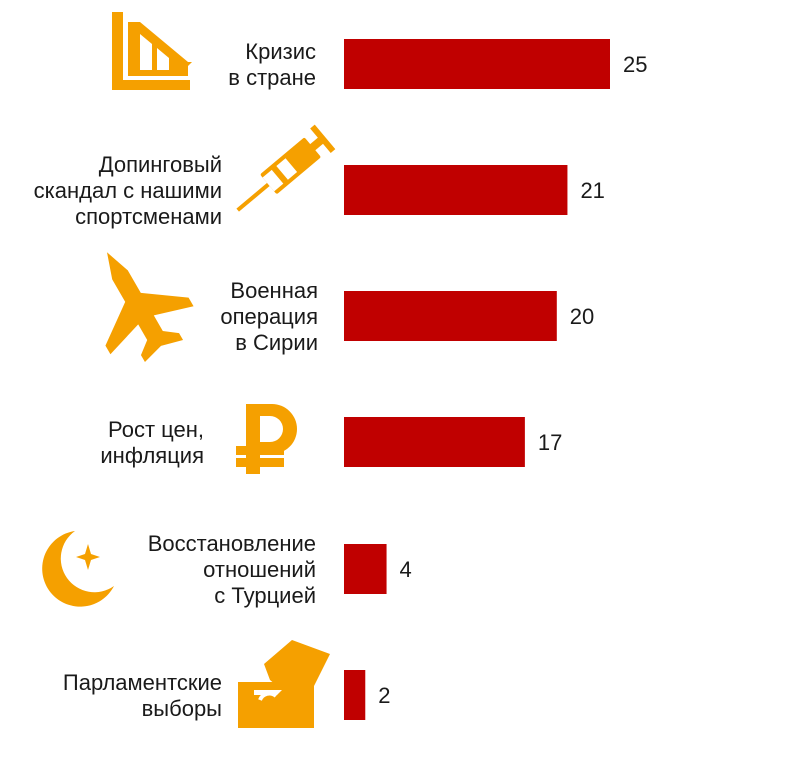 The image size is (794, 782). Describe the element at coordinates (582, 316) in the screenshot. I see `value-label-3: 20` at that location.